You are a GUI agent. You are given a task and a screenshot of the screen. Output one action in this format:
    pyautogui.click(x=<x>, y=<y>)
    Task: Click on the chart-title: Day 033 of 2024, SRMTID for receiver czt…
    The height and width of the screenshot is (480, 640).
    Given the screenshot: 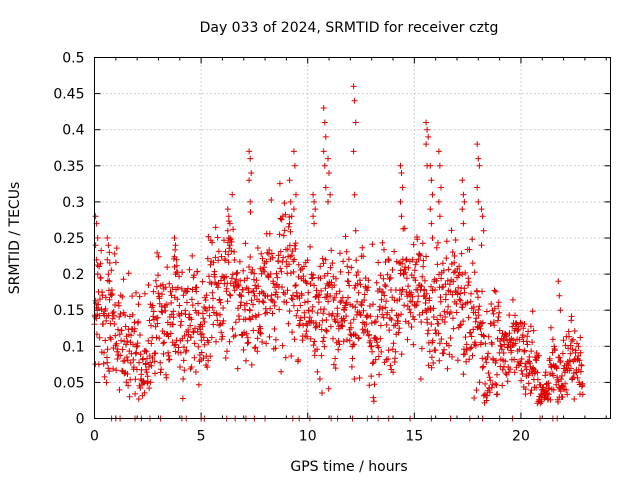 What is the action you would take?
    pyautogui.click(x=349, y=28)
    